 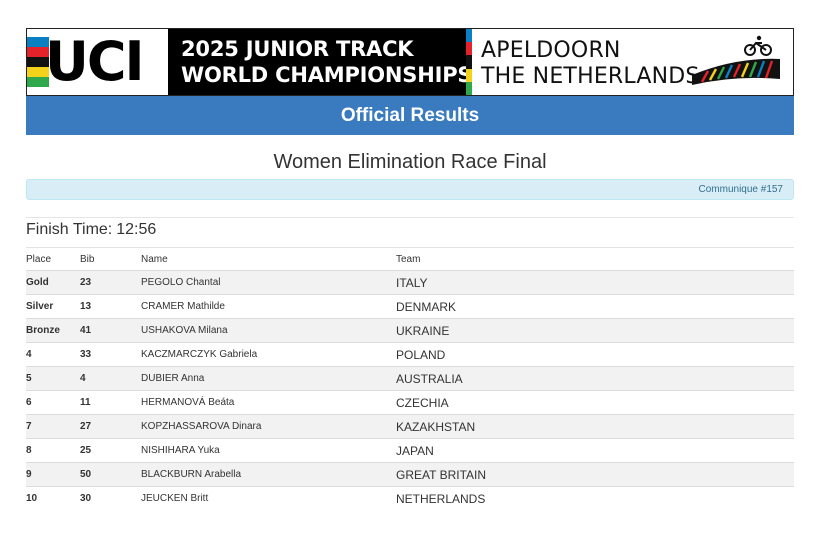 I want to click on velodrome-cyclist-icon, so click(x=736, y=60).